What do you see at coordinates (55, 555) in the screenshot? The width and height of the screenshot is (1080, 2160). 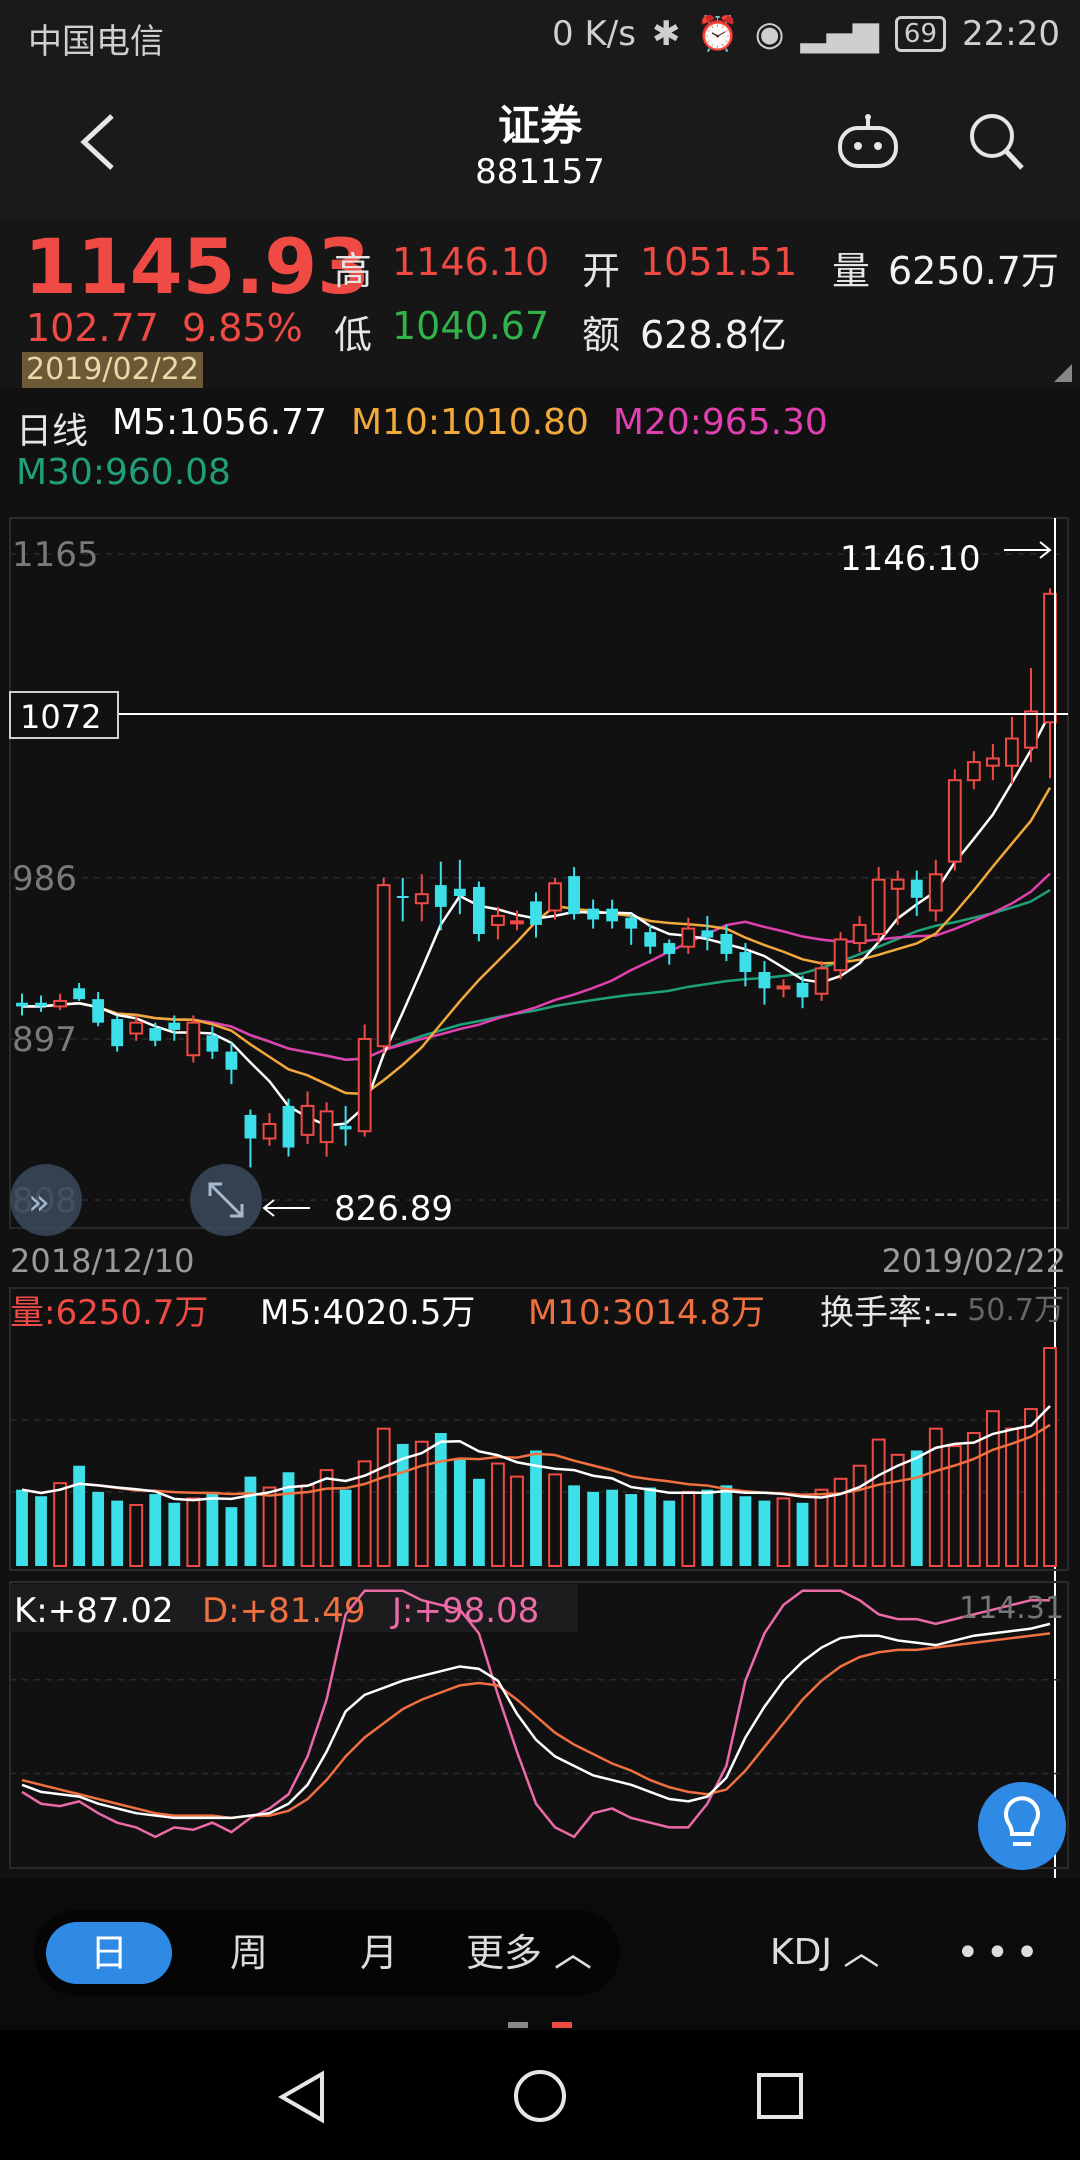 I see `y-tick-label: 1165` at bounding box center [55, 555].